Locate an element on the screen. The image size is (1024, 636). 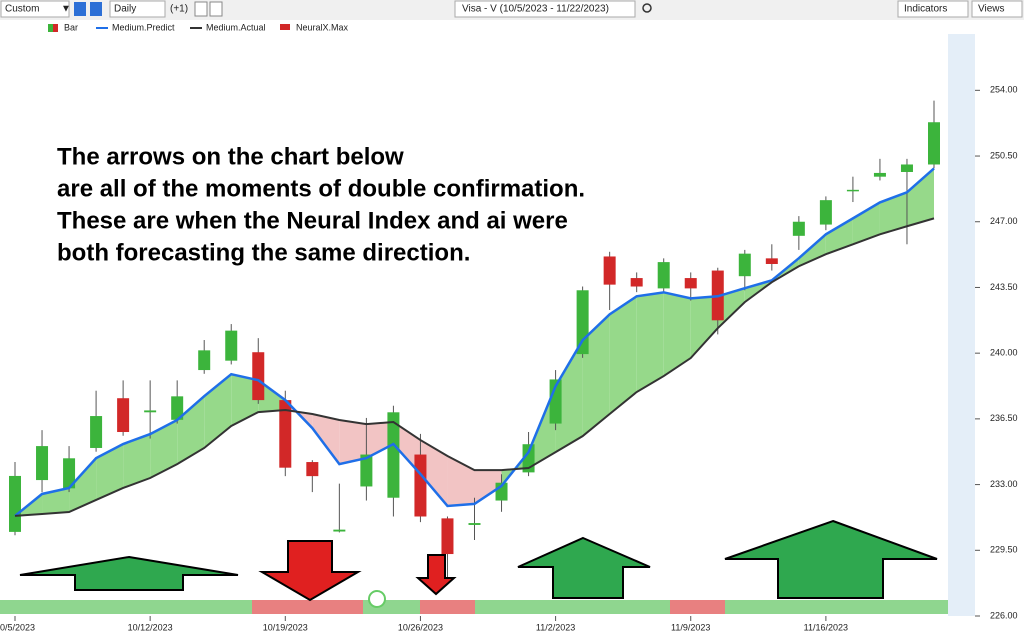
remove-button is located at coordinates (96, 9).